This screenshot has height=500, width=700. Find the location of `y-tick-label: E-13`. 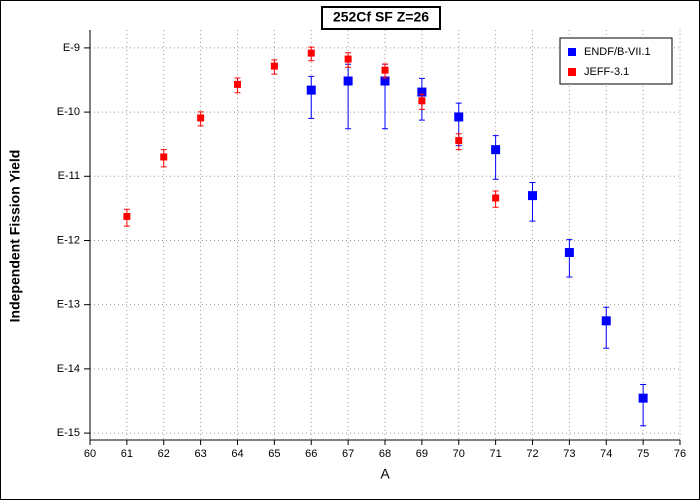

y-tick-label: E-13 is located at coordinates (68, 305).